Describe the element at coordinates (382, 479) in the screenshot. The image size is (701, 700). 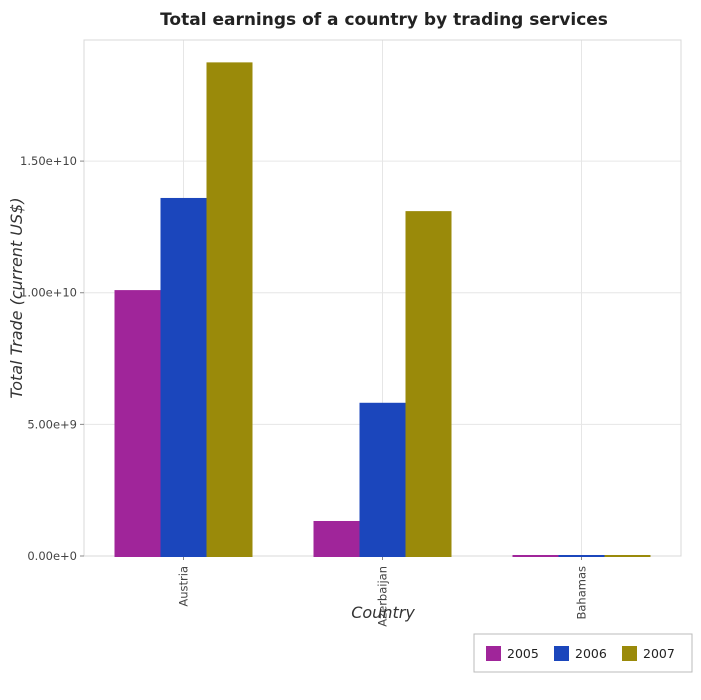
I see `bar-azerbaijan-2006` at that location.